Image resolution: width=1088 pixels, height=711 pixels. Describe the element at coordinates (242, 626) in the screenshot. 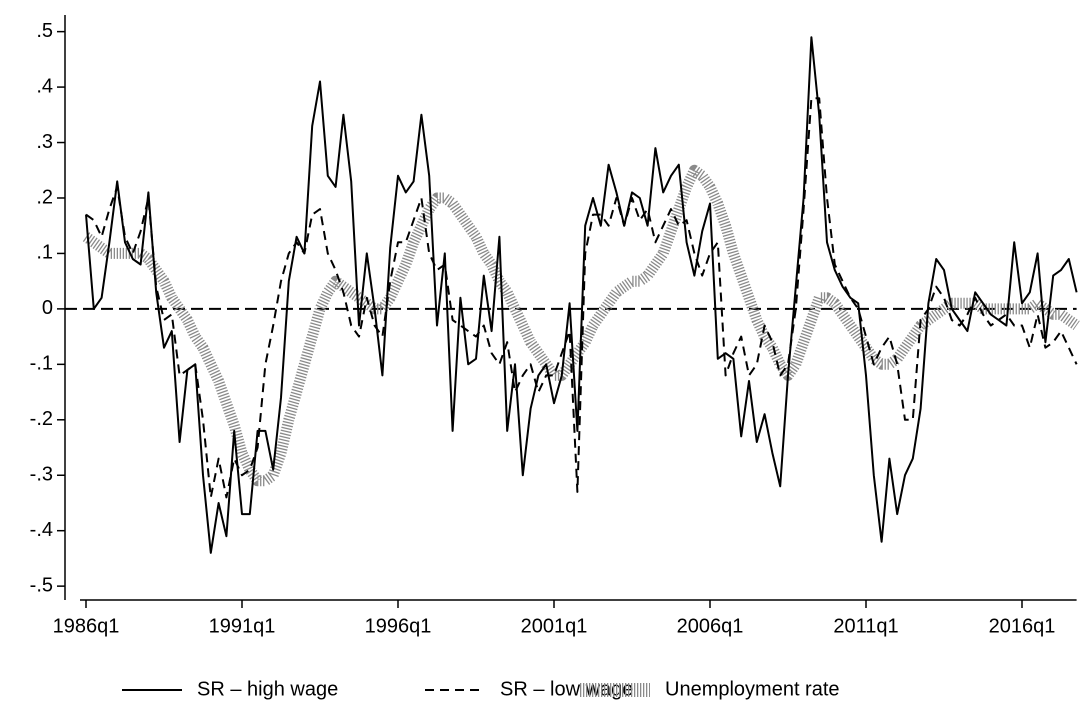

I see `x-tick-label: 1991q1` at that location.